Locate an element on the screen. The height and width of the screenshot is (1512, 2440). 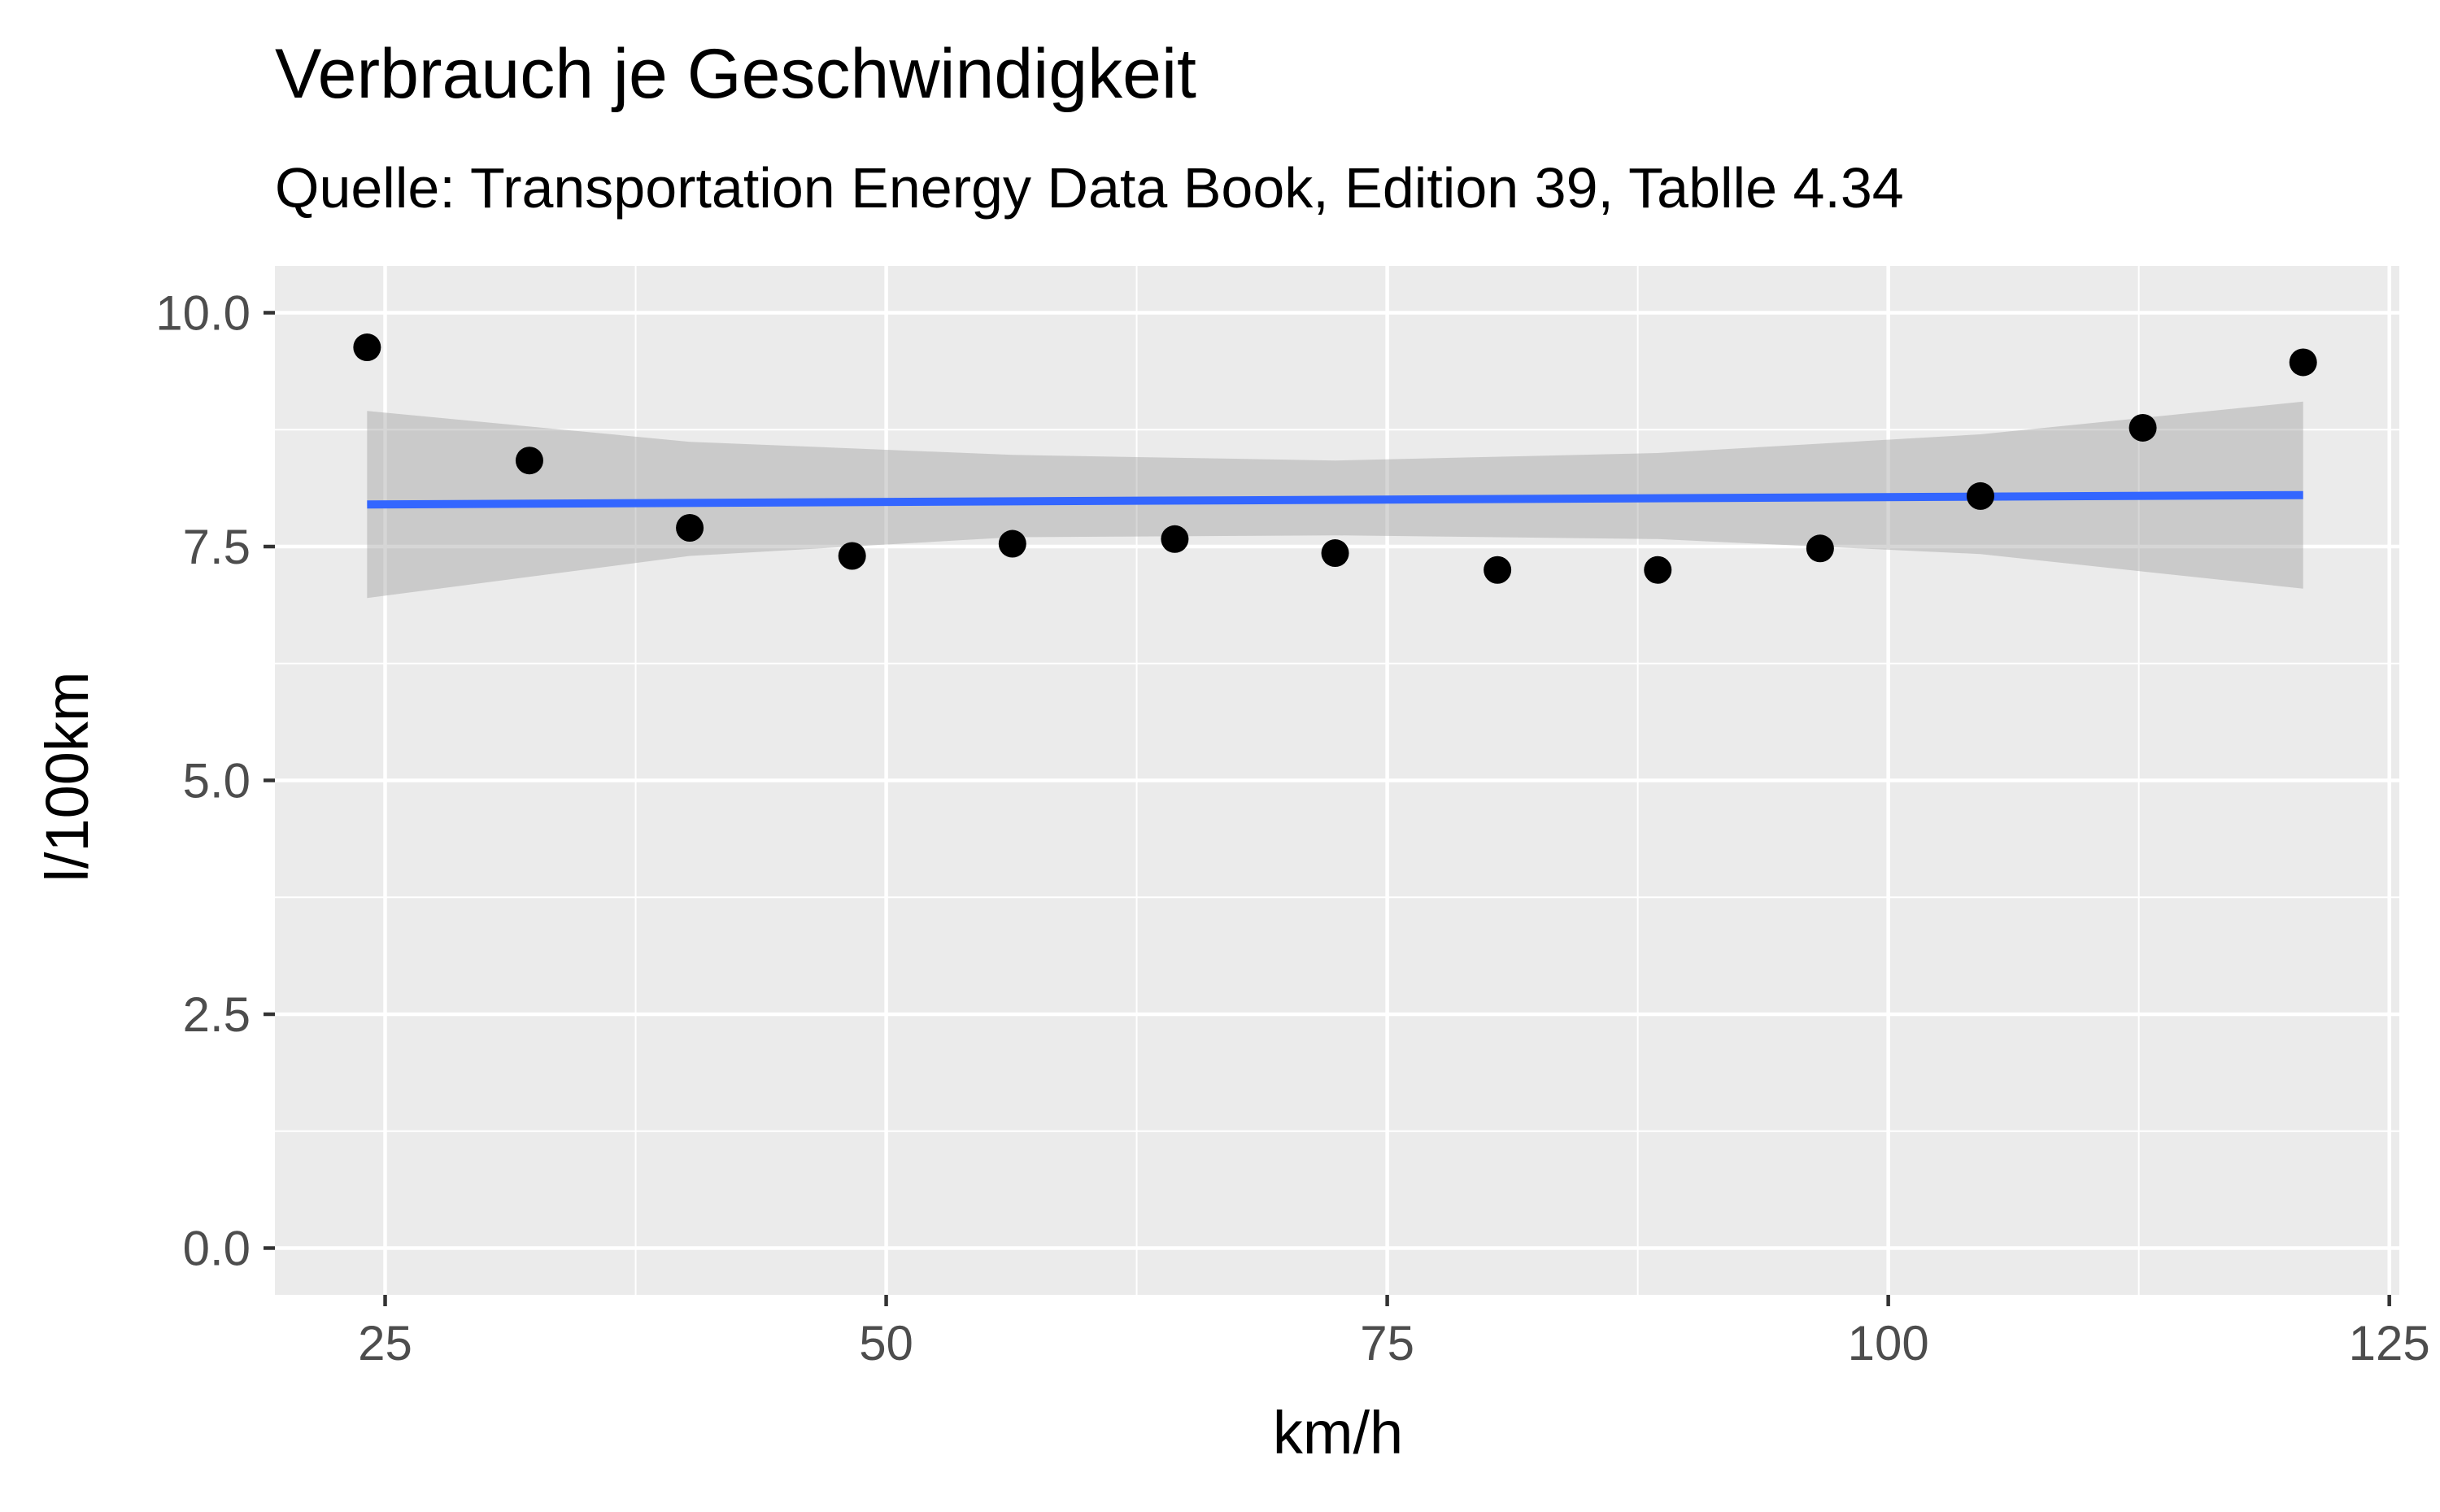
x-tick-label: 25 is located at coordinates (385, 1343).